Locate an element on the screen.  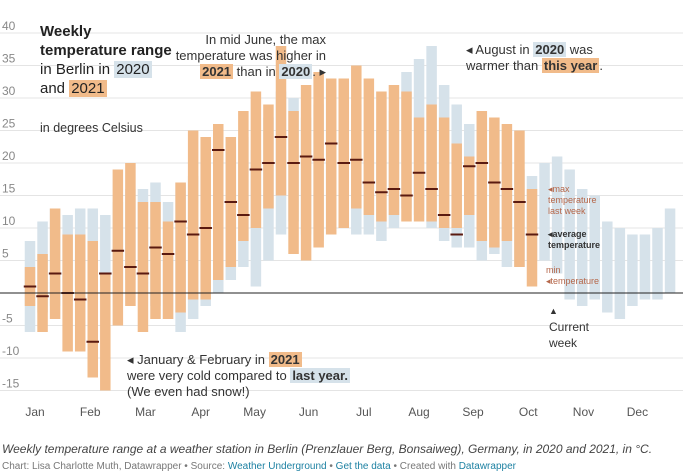
month-label: Aug is located at coordinates (418, 412).